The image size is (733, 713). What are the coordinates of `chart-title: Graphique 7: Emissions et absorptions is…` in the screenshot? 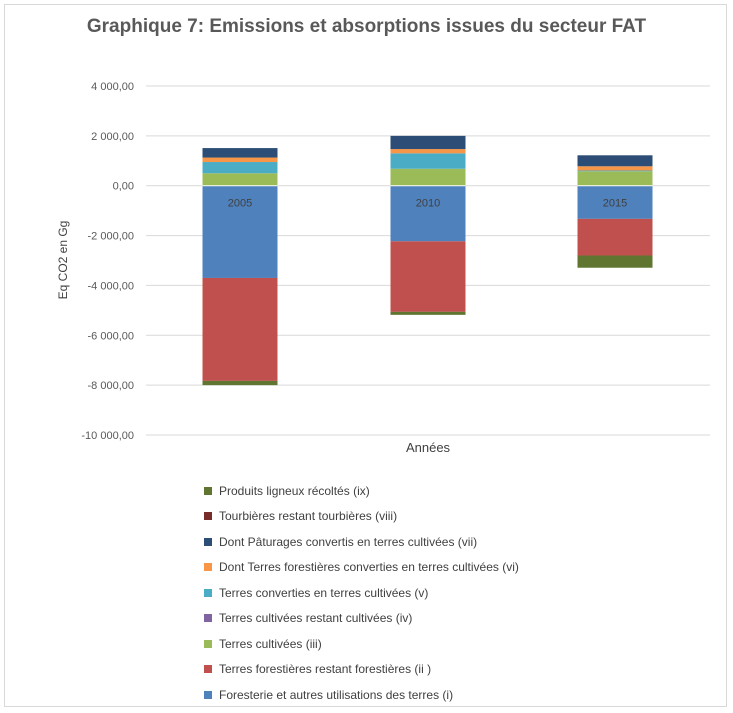 It's located at (366, 26).